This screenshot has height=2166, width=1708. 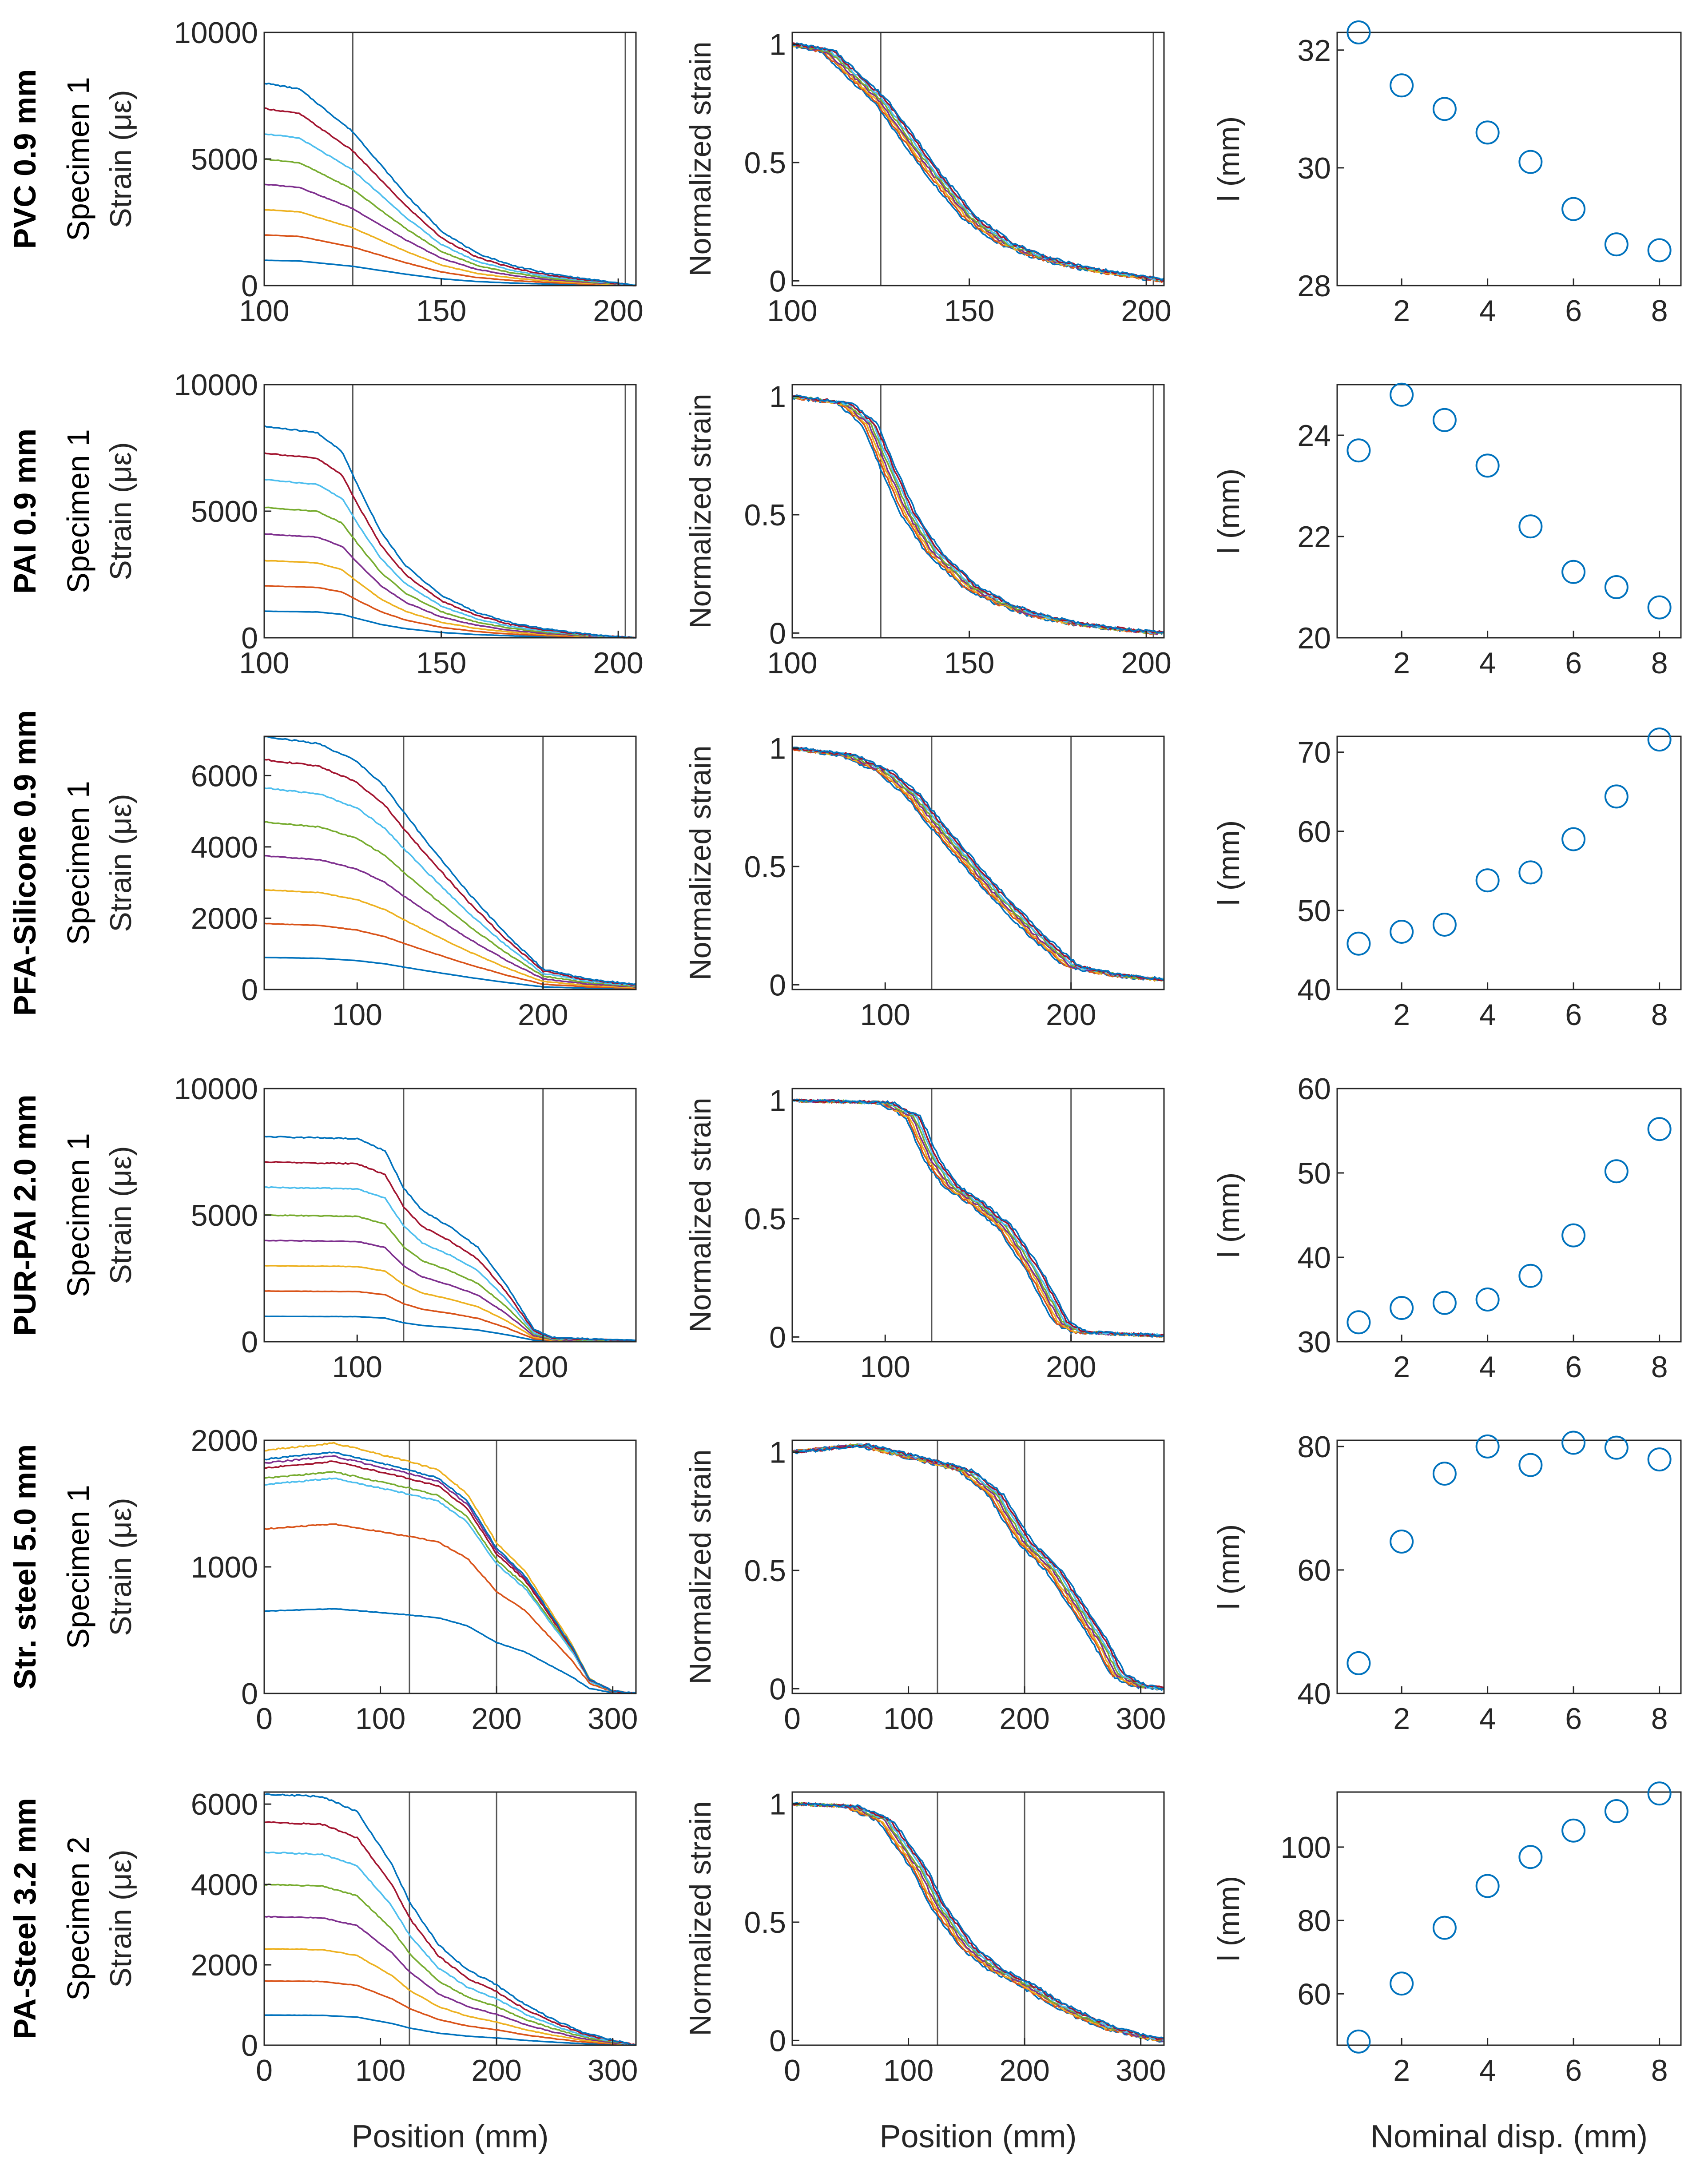 What do you see at coordinates (1574, 1015) in the screenshot?
I see `l-scatter-chart-xtick-label: 6` at bounding box center [1574, 1015].